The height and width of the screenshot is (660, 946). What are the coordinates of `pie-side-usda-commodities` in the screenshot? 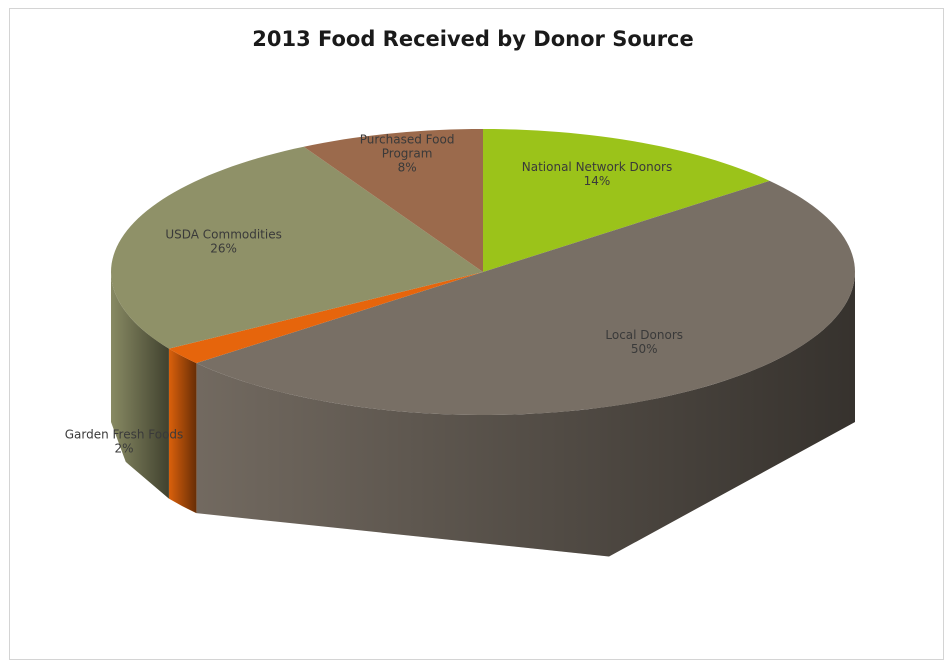 It's located at (140, 385).